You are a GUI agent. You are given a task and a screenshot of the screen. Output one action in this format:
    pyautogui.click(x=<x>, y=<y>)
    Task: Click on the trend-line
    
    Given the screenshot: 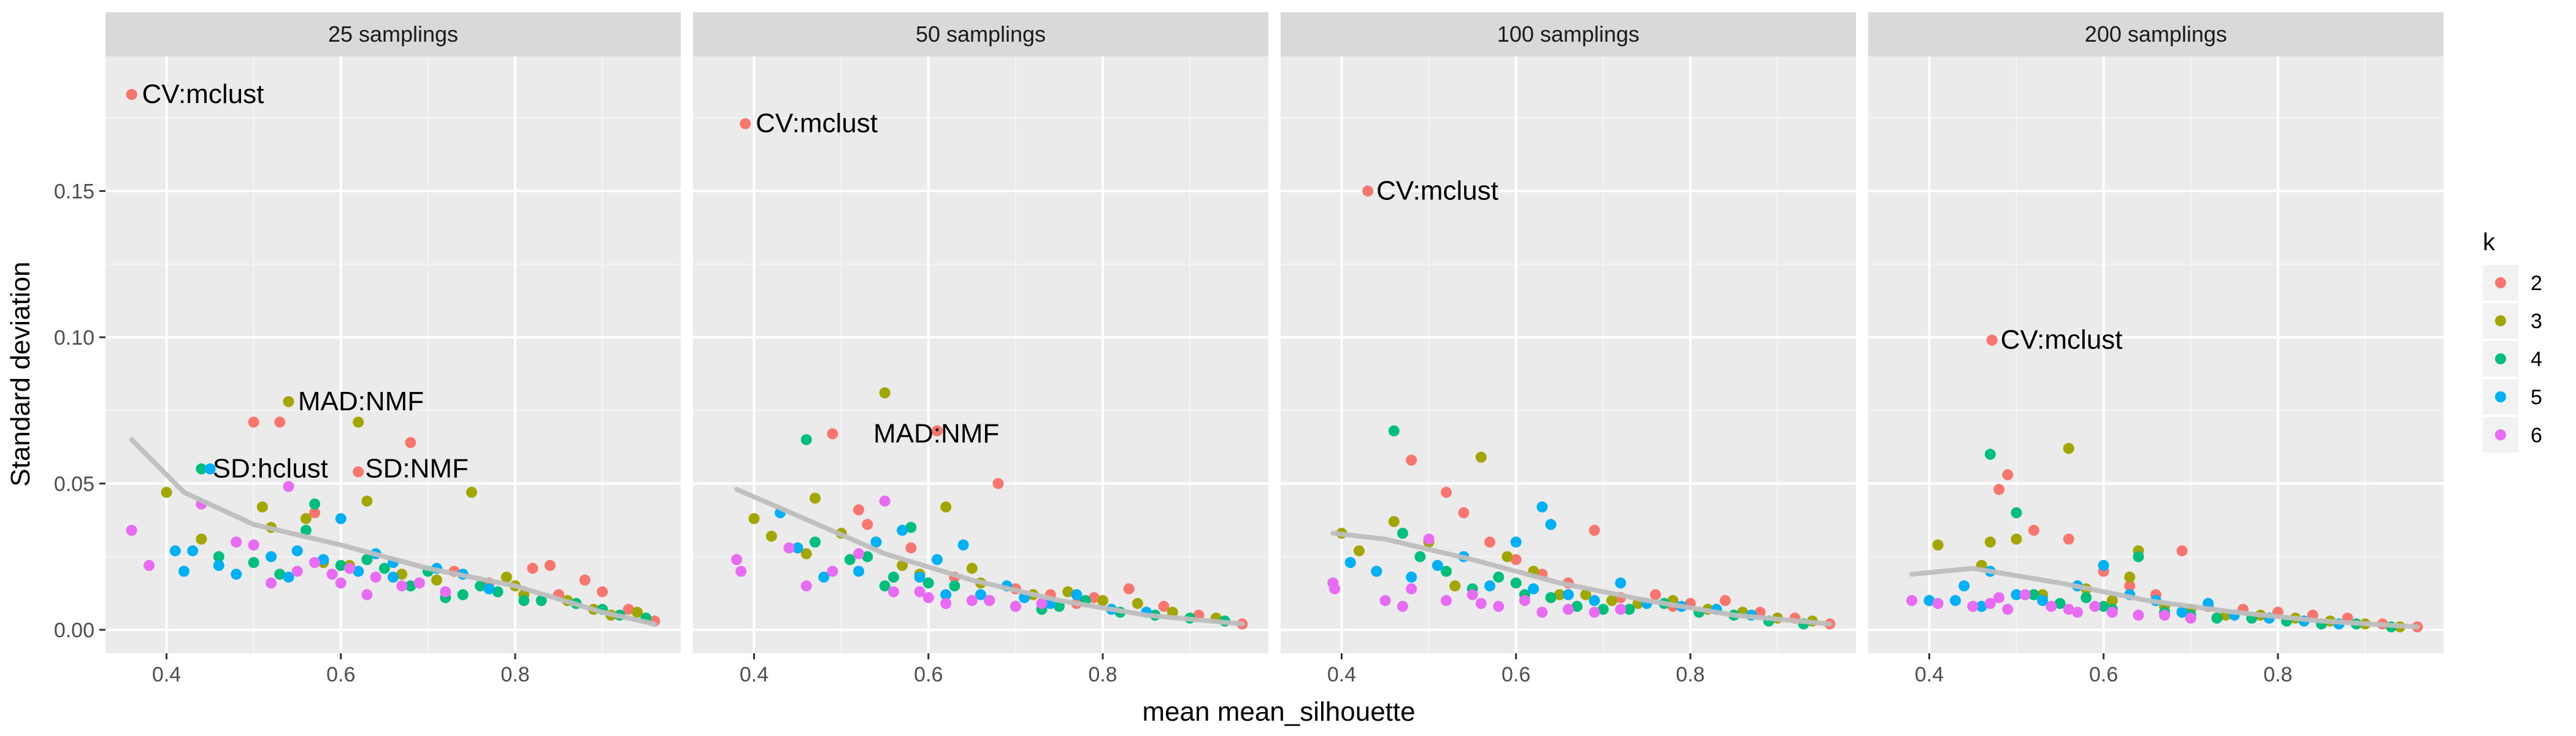 What is the action you would take?
    pyautogui.click(x=1581, y=579)
    